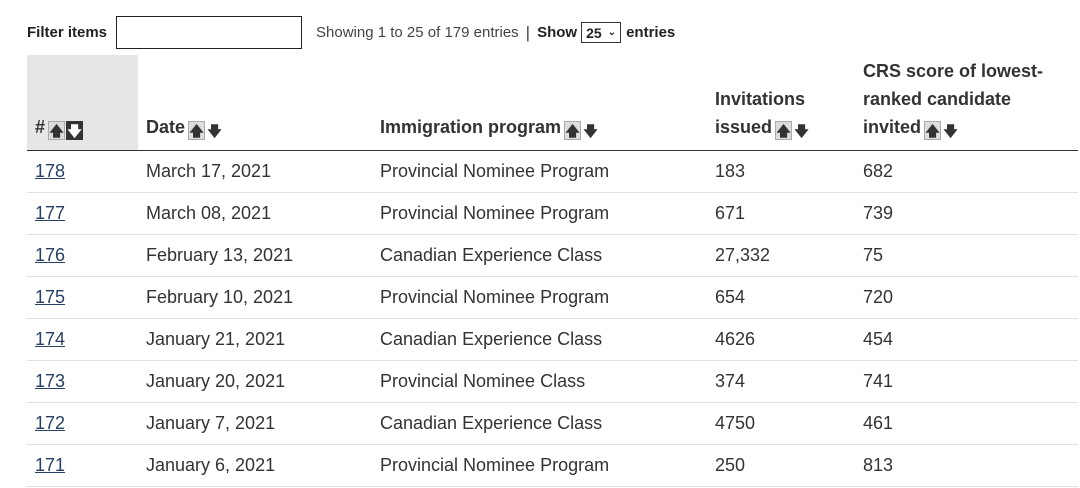  Describe the element at coordinates (744, 126) in the screenshot. I see `column-header-label: issued` at that location.